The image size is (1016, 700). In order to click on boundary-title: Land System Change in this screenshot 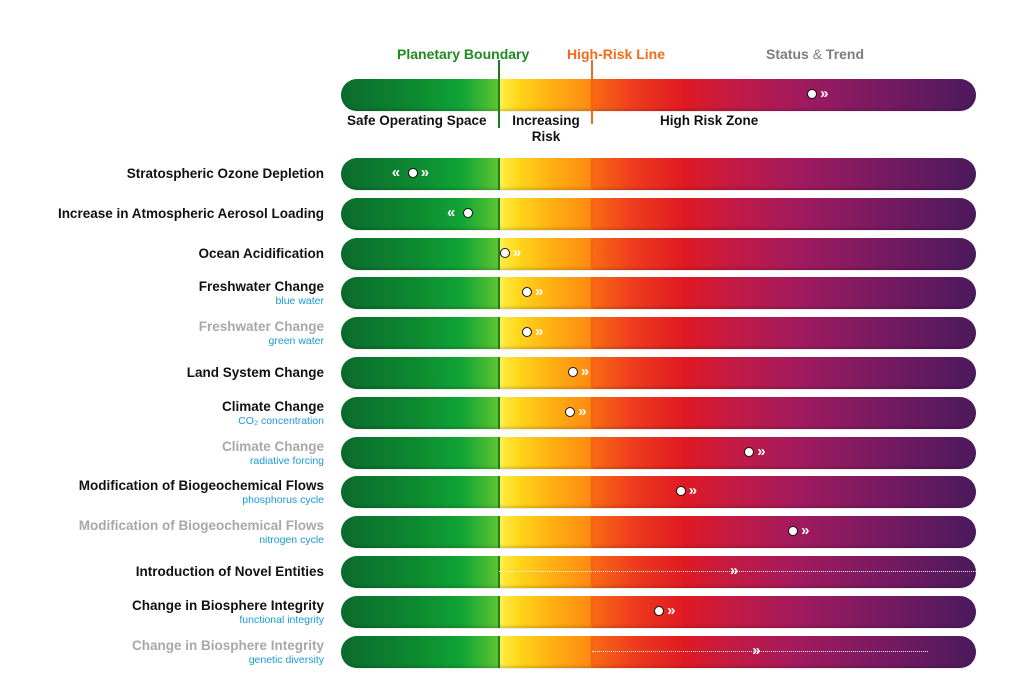, I will do `click(255, 372)`.